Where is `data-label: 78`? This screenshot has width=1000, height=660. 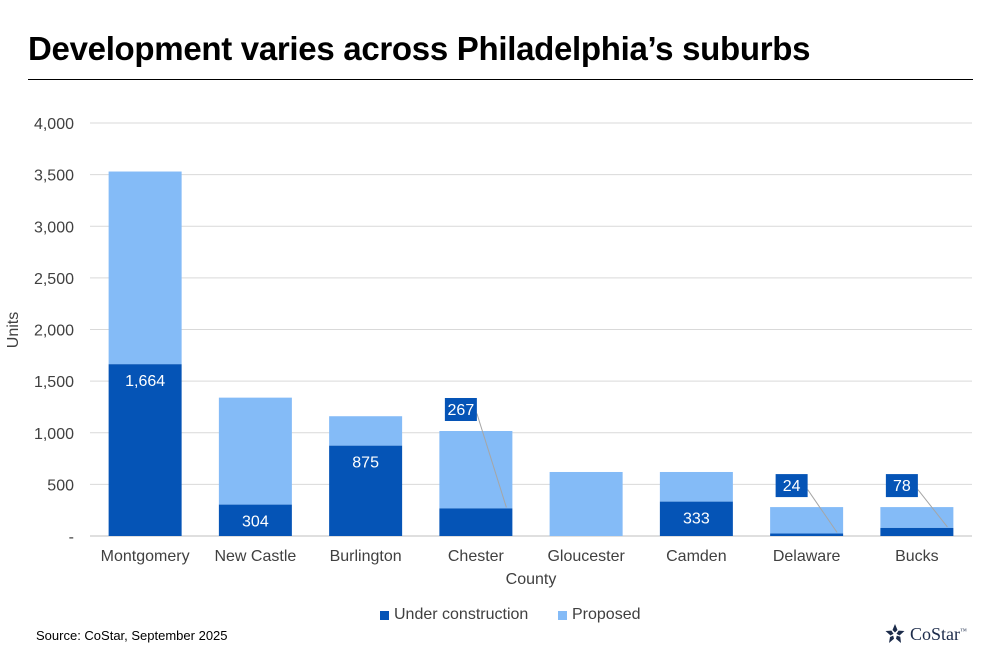
data-label: 78 is located at coordinates (902, 486).